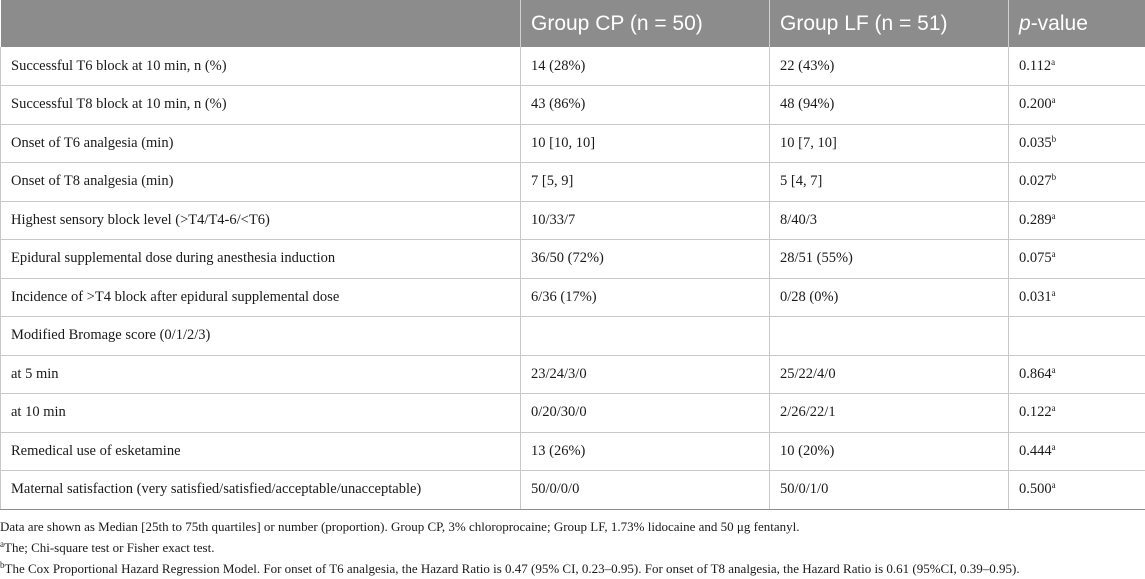 This screenshot has width=1145, height=579. Describe the element at coordinates (889, 182) in the screenshot. I see `cell-group-lf: 5 [4, 7]` at that location.